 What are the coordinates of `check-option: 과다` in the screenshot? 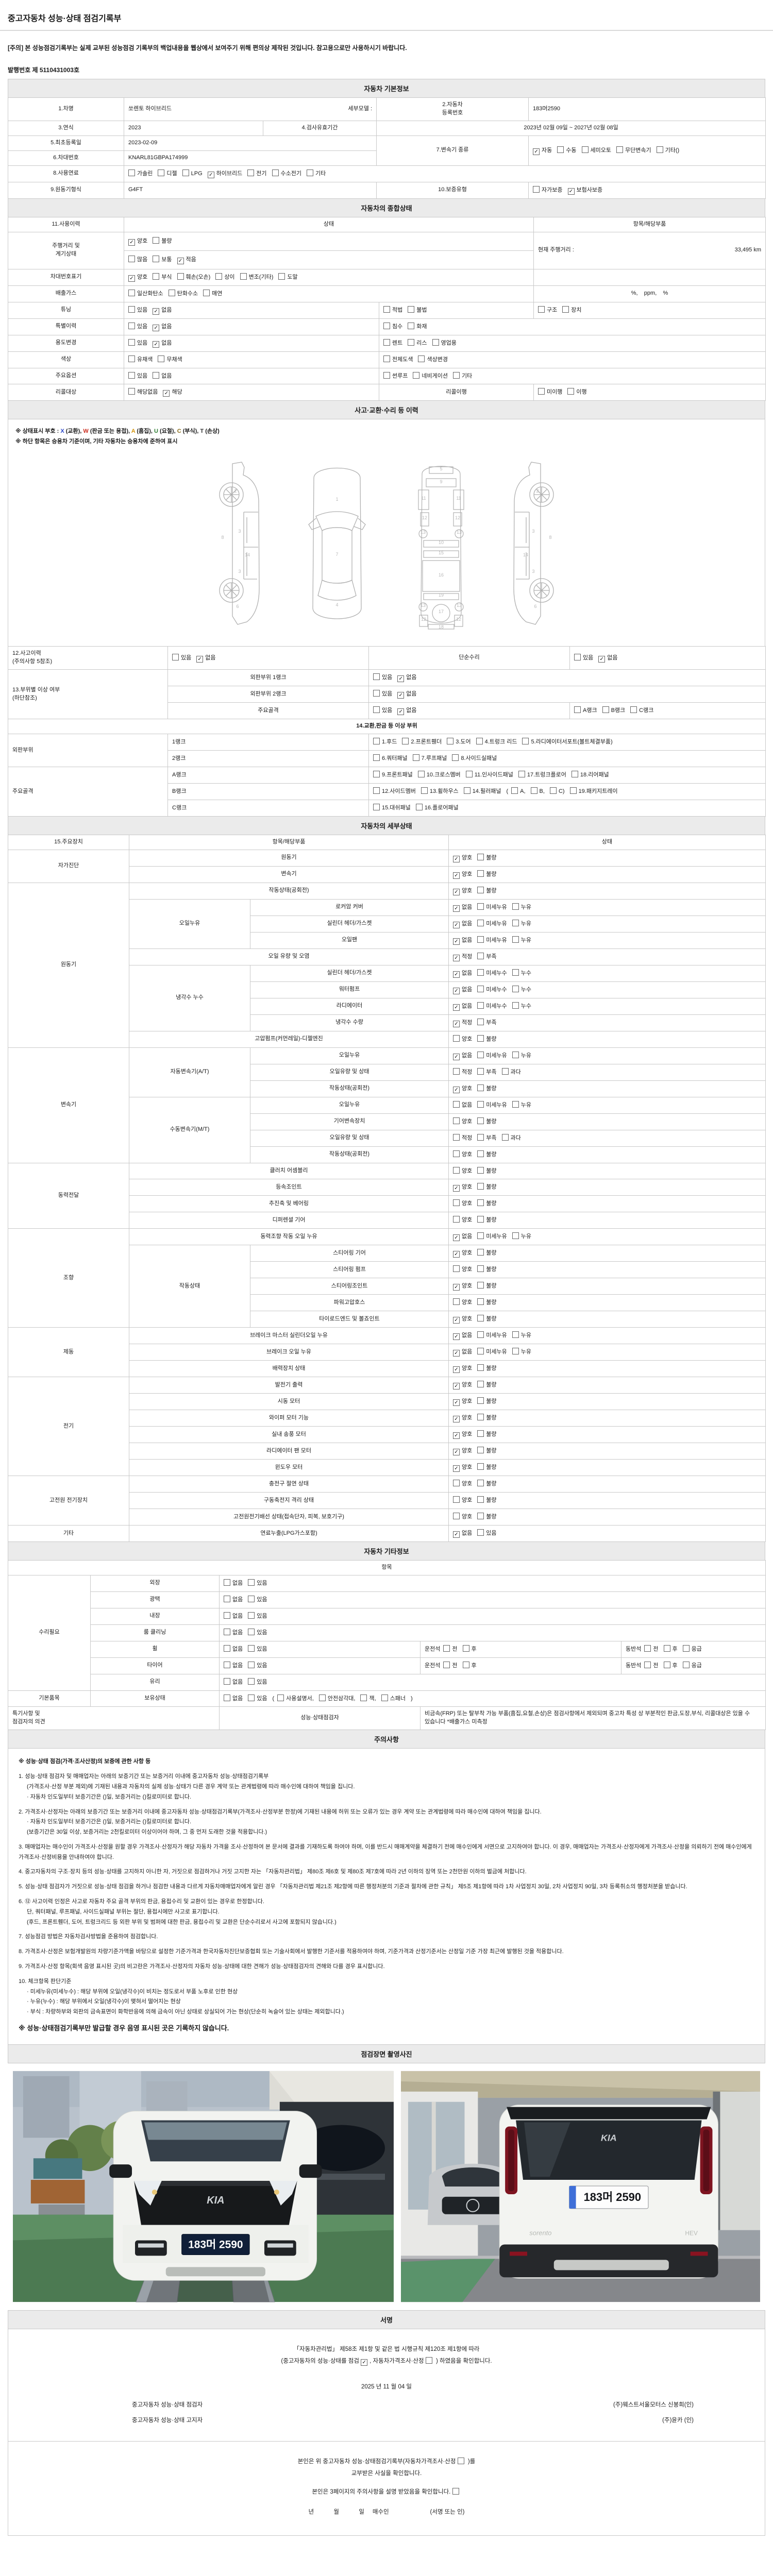 It's located at (511, 1072).